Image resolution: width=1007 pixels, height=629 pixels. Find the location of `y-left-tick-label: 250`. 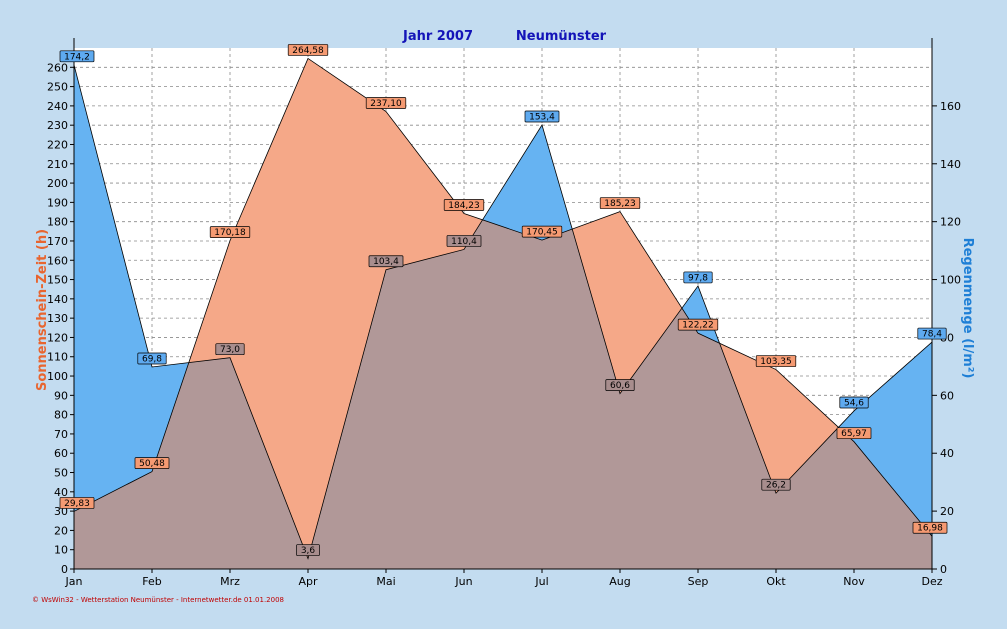

y-left-tick-label: 250 is located at coordinates (57, 87).